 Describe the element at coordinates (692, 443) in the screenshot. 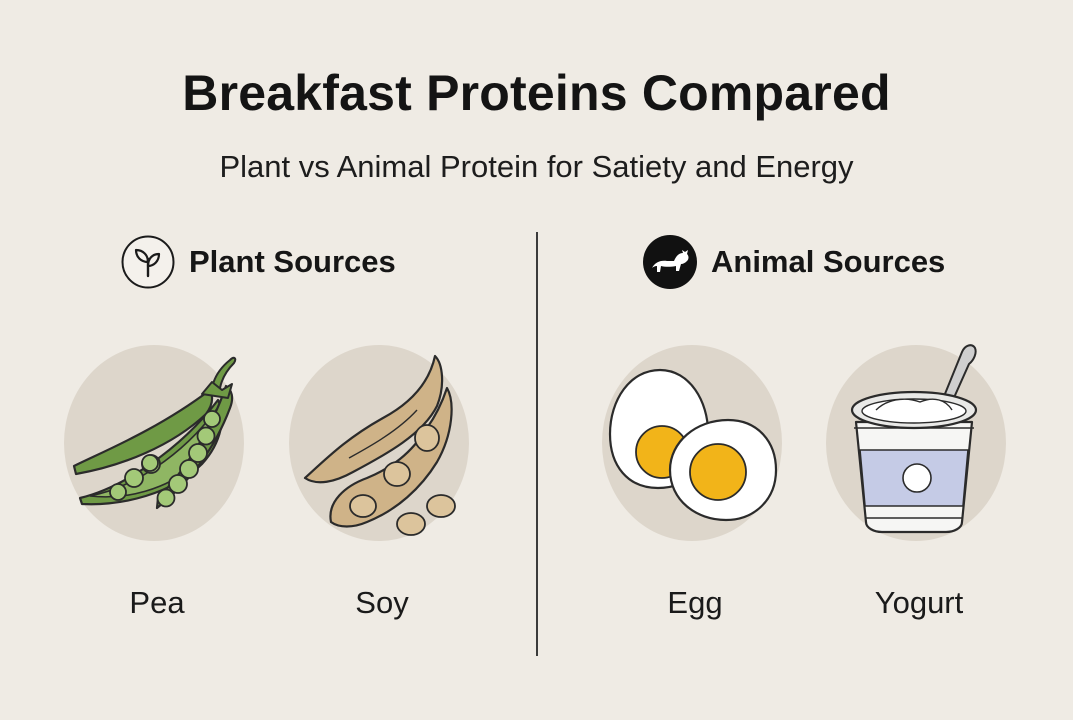

I see `boiled-egg-icon` at that location.